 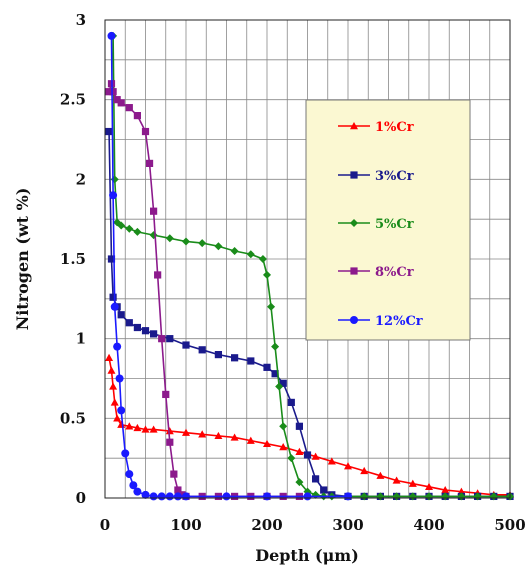 What do you see at coordinates (185, 525) in the screenshot?
I see `x-tick-label: 100` at bounding box center [185, 525].